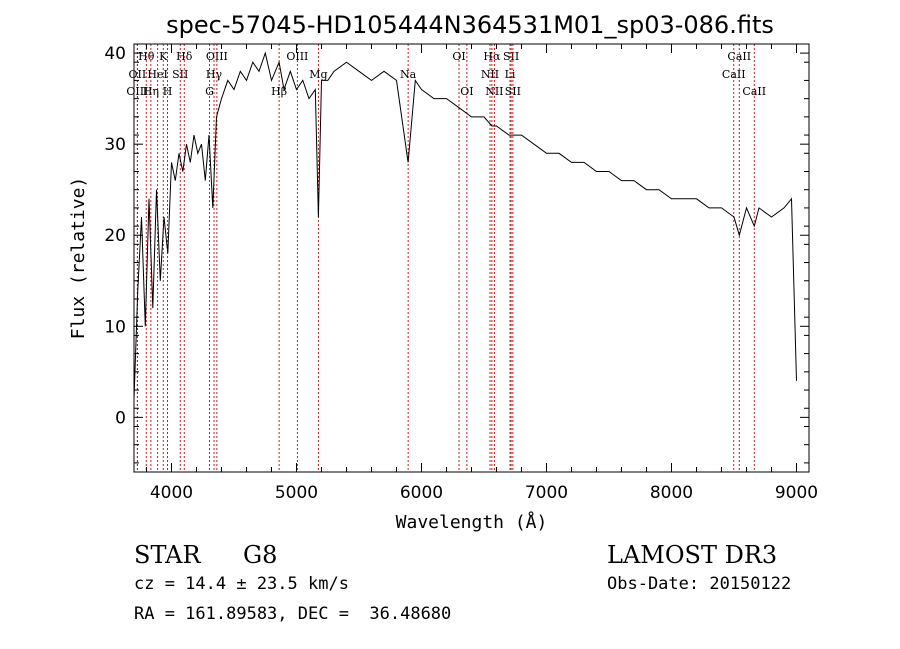 The height and width of the screenshot is (649, 900). Describe the element at coordinates (318, 74) in the screenshot. I see `marker-label: Mg` at that location.